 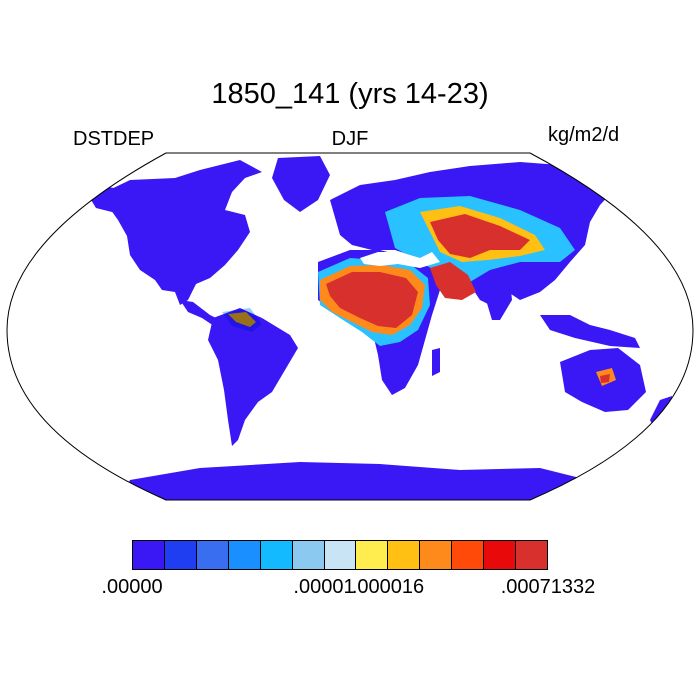 What do you see at coordinates (253, 377) in the screenshot?
I see `south-america` at bounding box center [253, 377].